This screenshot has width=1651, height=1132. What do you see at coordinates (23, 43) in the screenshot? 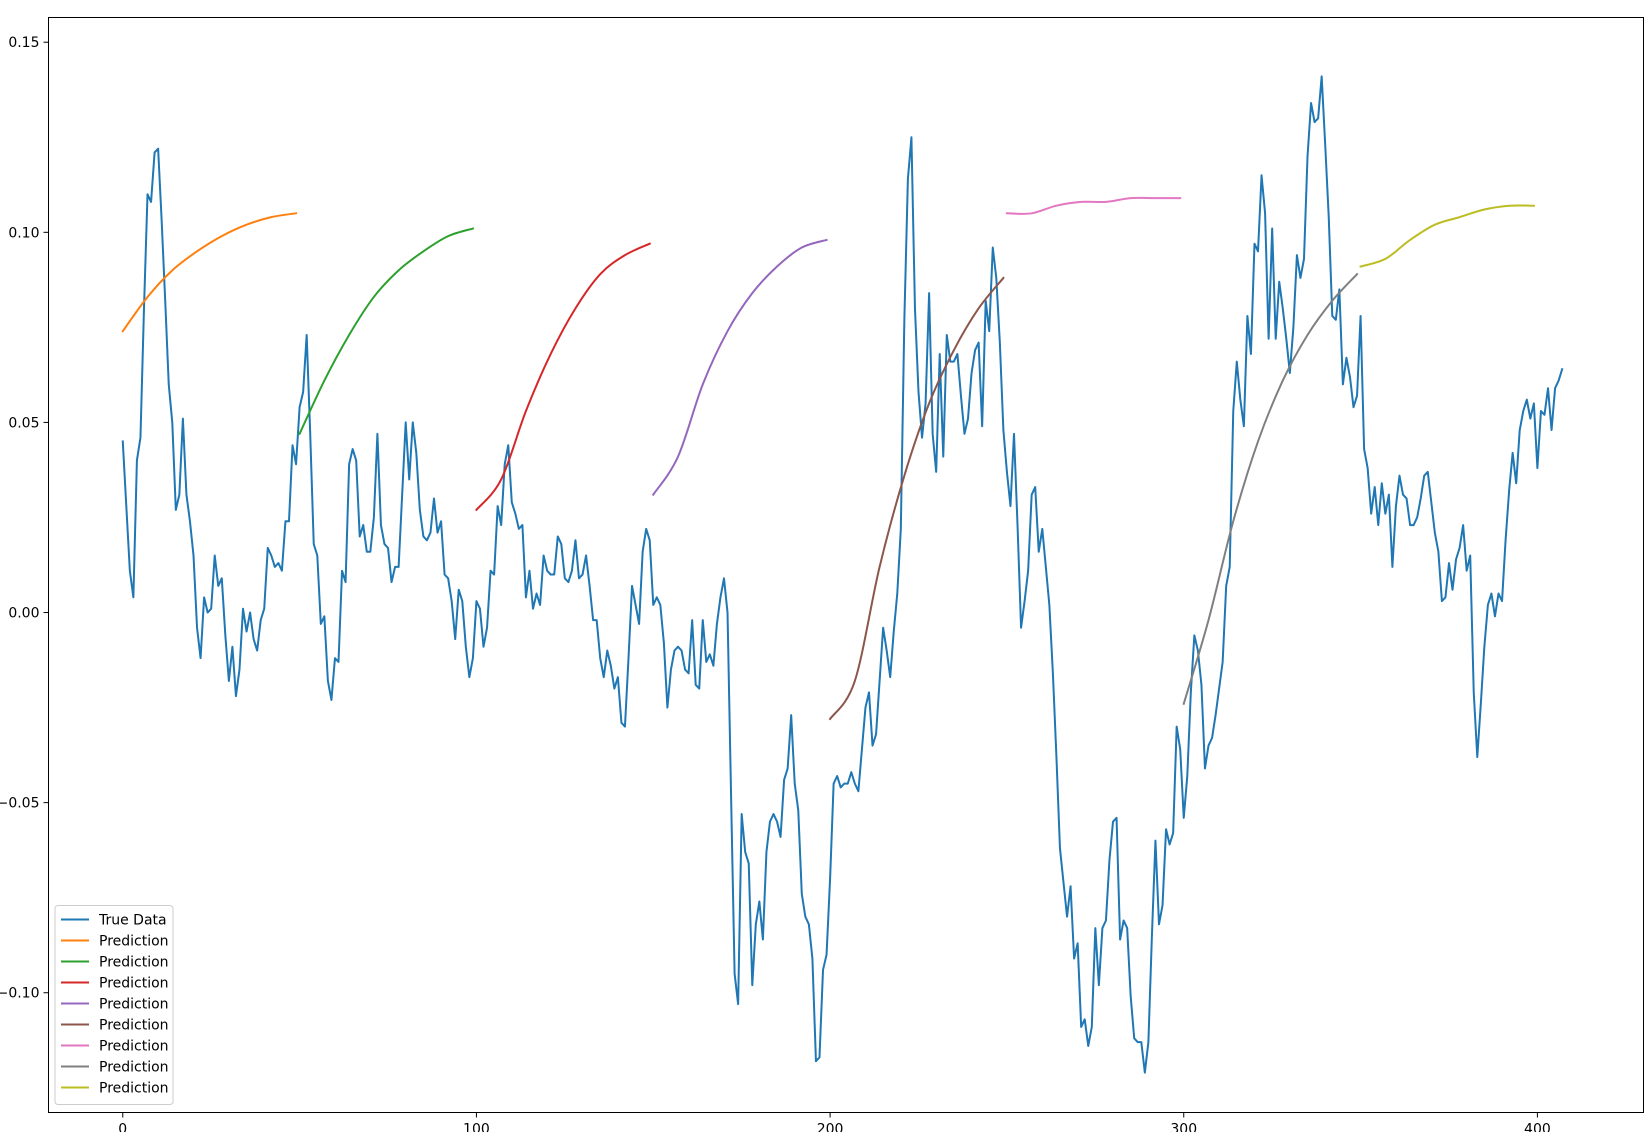
I see `y-tick-label: 0.15` at bounding box center [23, 43].